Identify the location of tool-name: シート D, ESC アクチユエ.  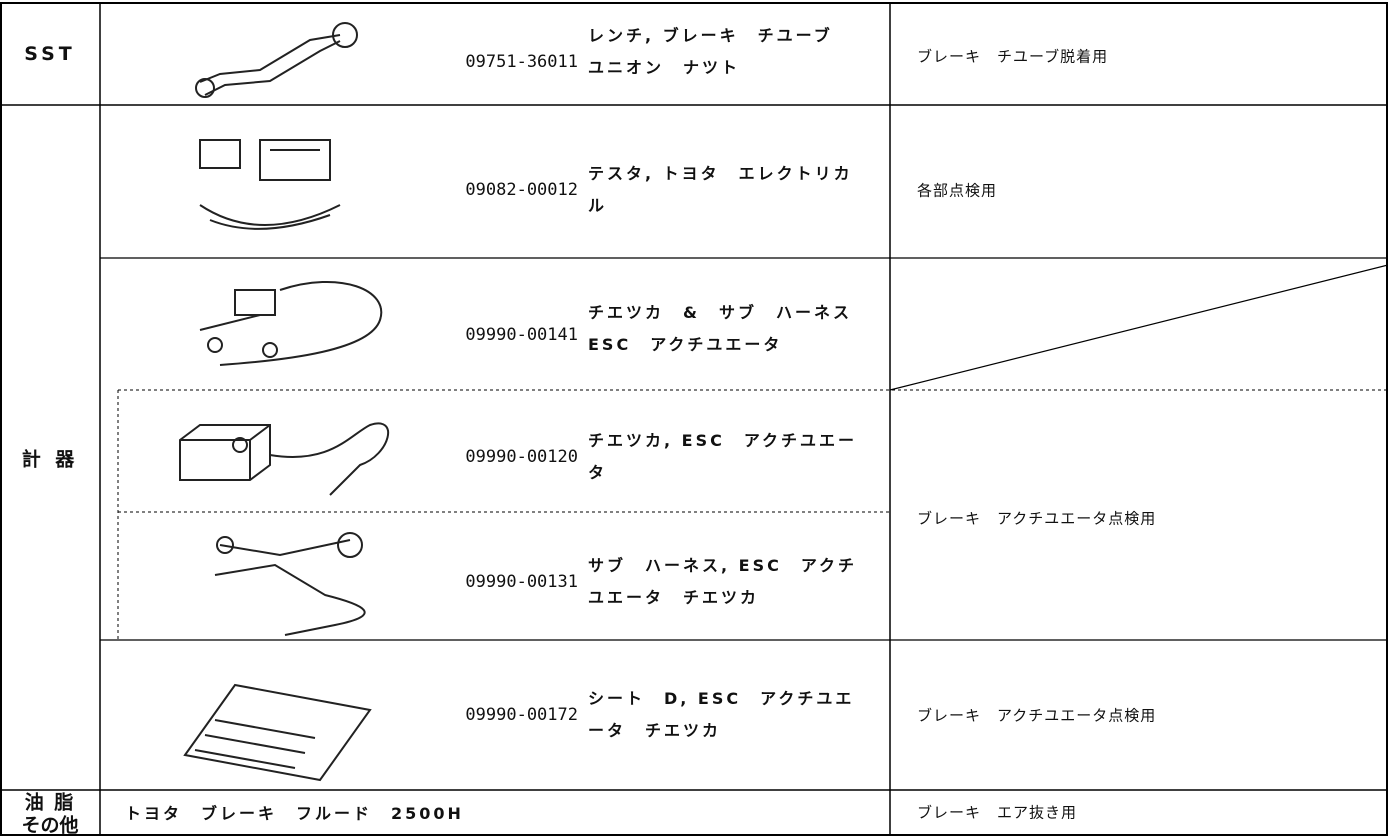
(721, 698).